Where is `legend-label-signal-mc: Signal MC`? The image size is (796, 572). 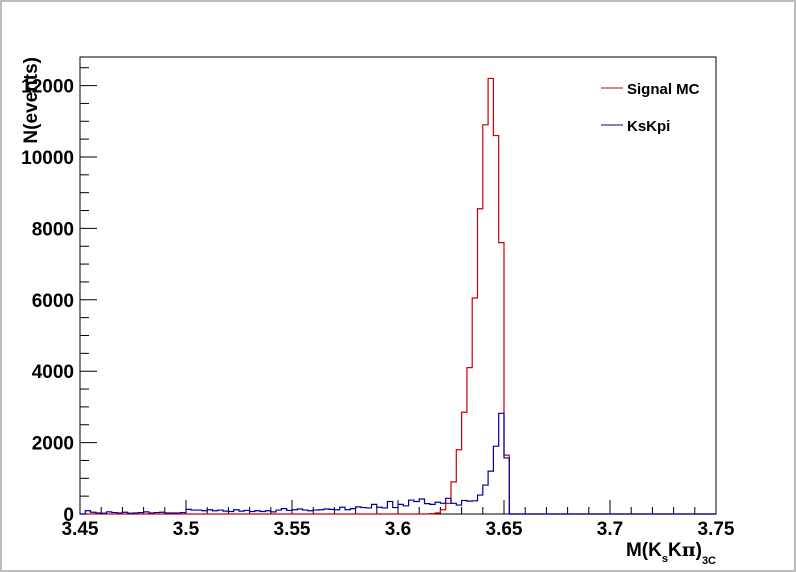 legend-label-signal-mc: Signal MC is located at coordinates (663, 89).